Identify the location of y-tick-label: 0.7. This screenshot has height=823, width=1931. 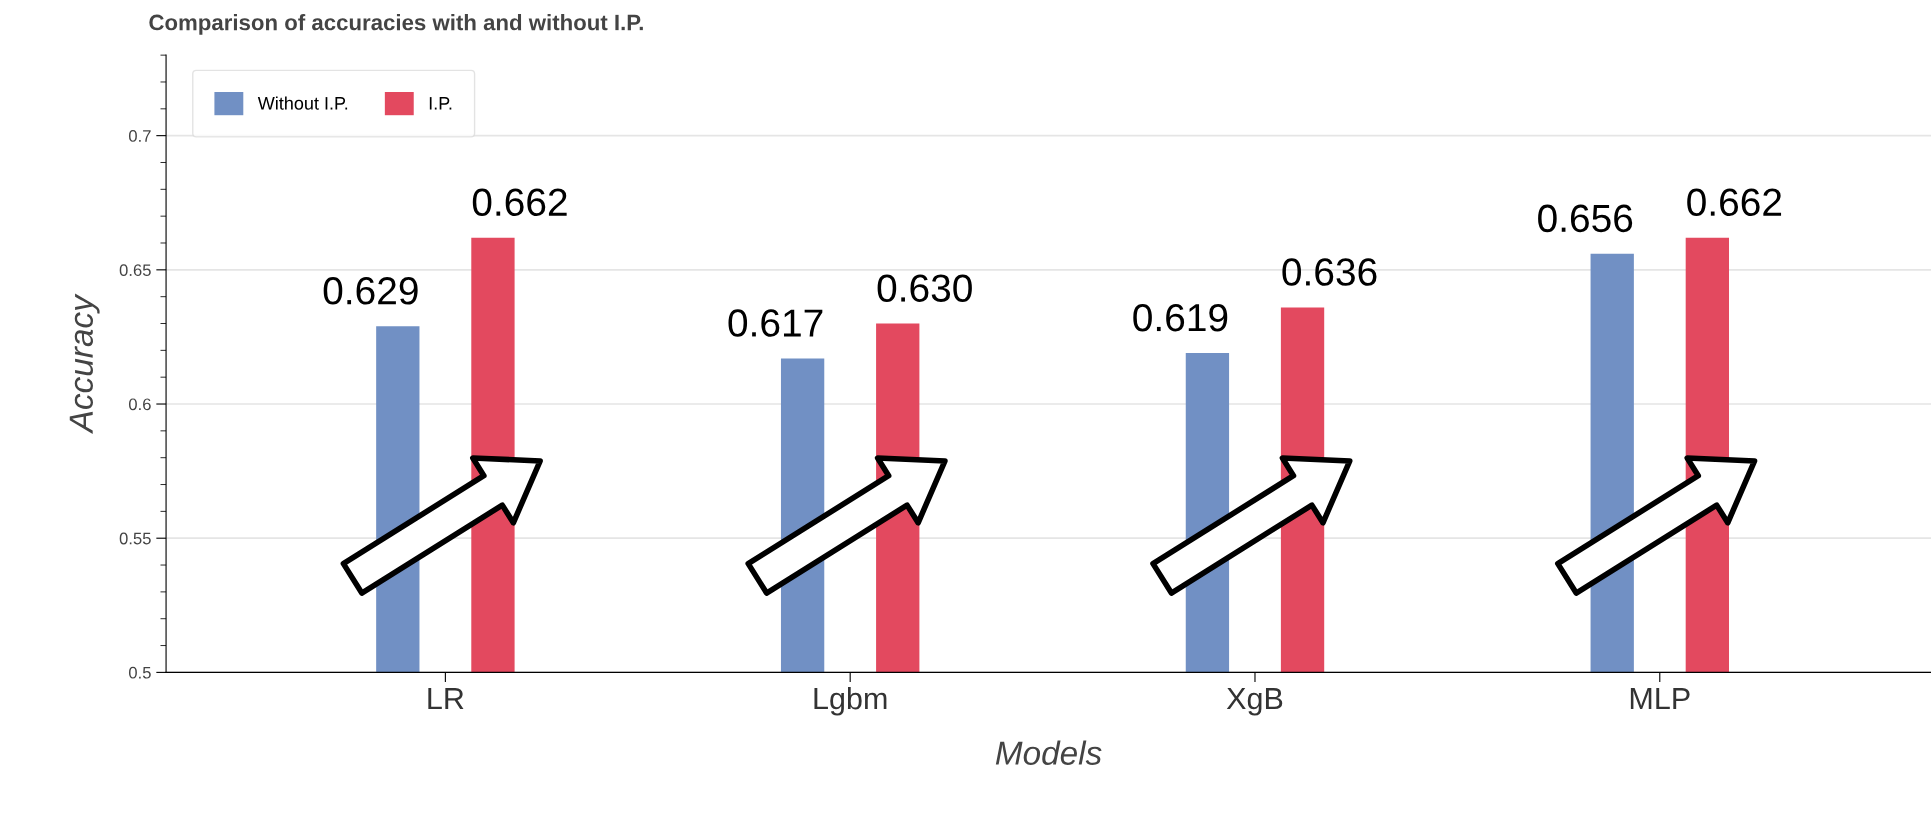
(139, 136).